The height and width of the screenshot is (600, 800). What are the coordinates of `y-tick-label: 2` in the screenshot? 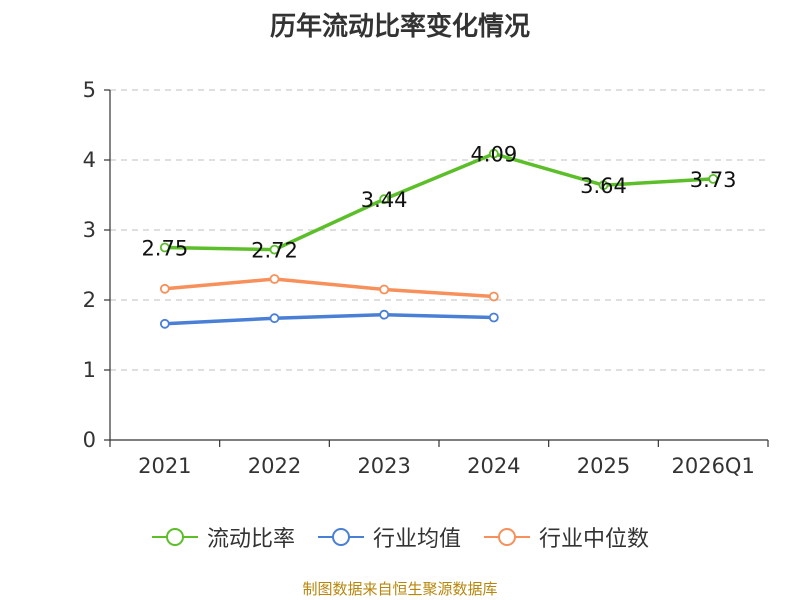 It's located at (89, 300).